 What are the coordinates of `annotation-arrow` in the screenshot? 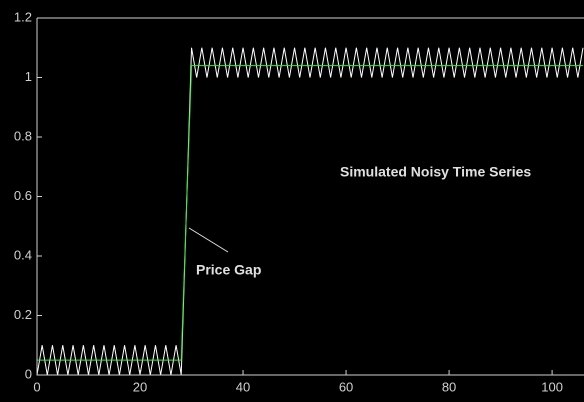 It's located at (208, 240).